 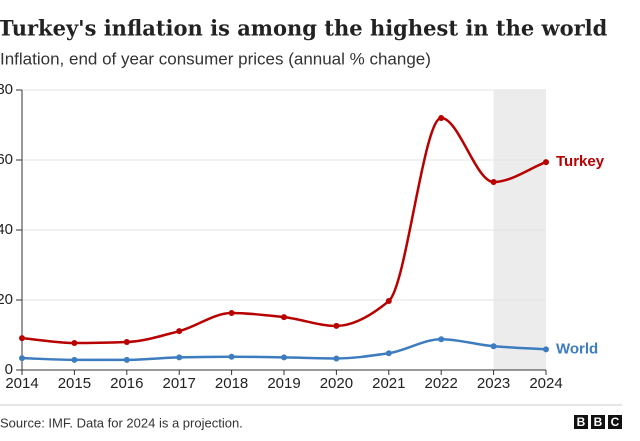 I want to click on x-tick-label: 2018, so click(x=231, y=383).